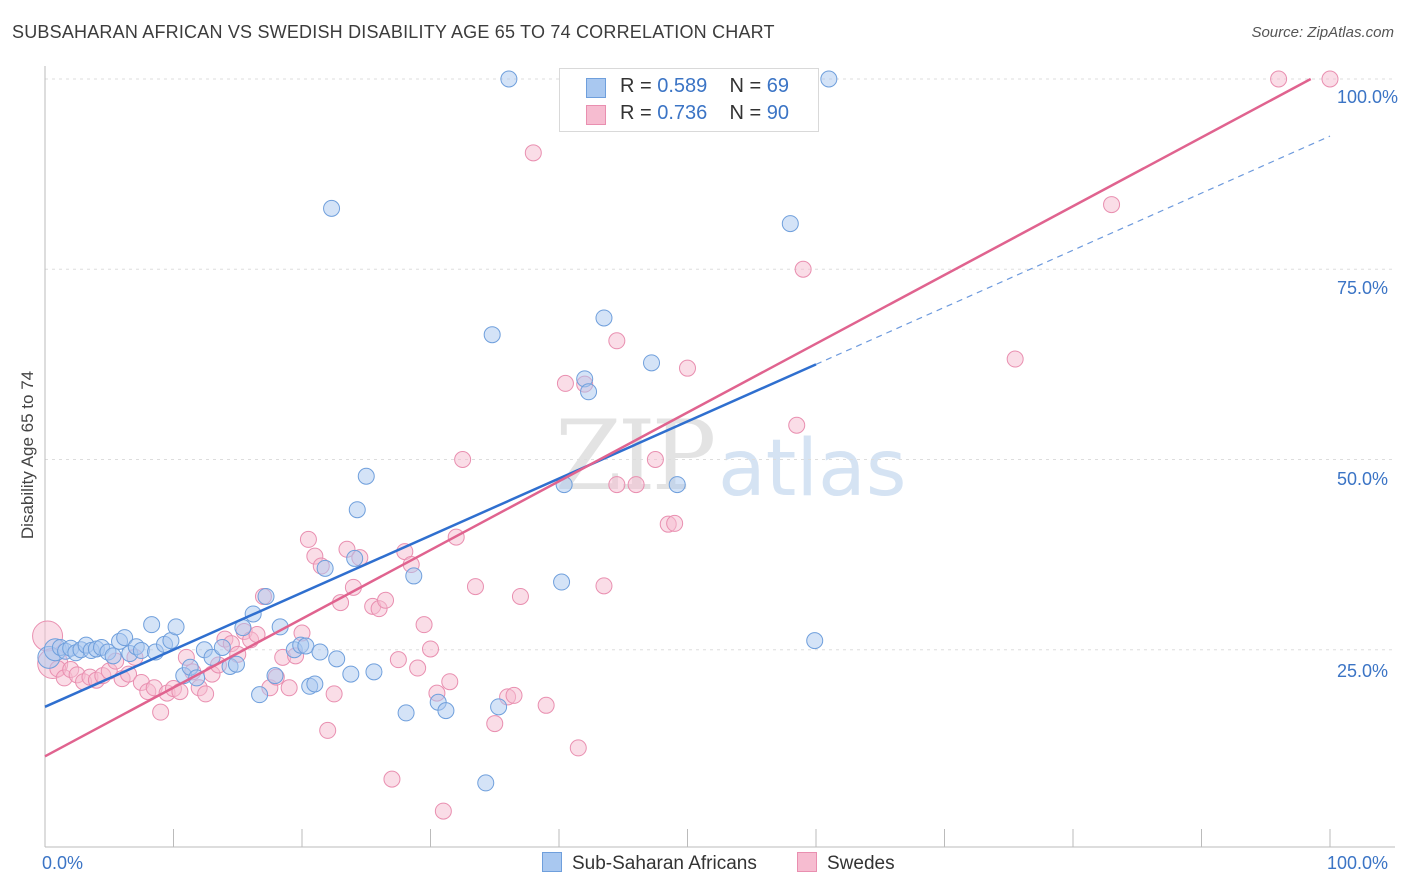 The width and height of the screenshot is (1406, 892). Describe the element at coordinates (1363, 479) in the screenshot. I see `y-tick-50: 50.0%` at that location.